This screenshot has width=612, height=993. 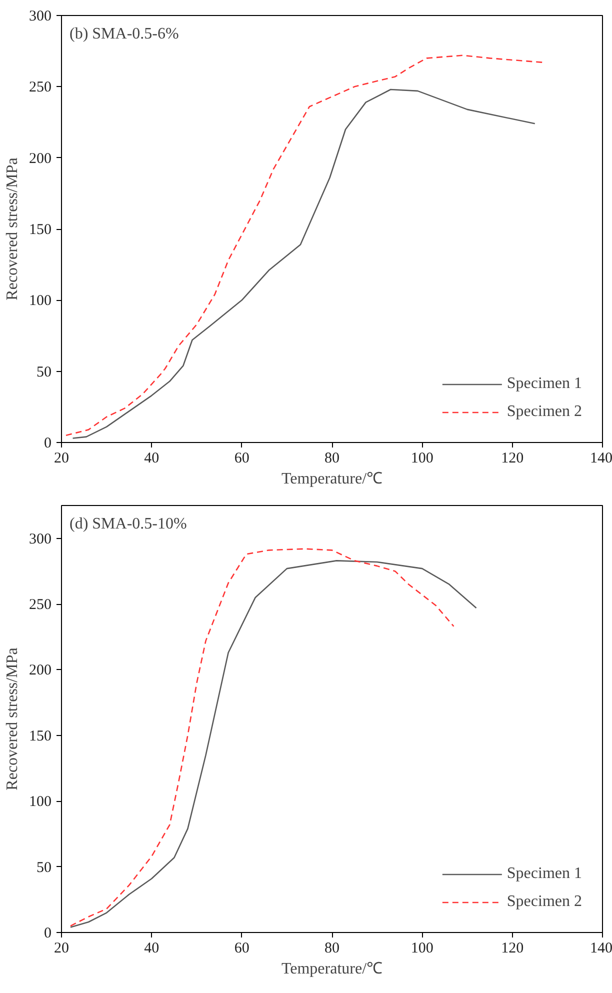 I want to click on text: (b) SMA-0.5-6%, so click(x=124, y=34).